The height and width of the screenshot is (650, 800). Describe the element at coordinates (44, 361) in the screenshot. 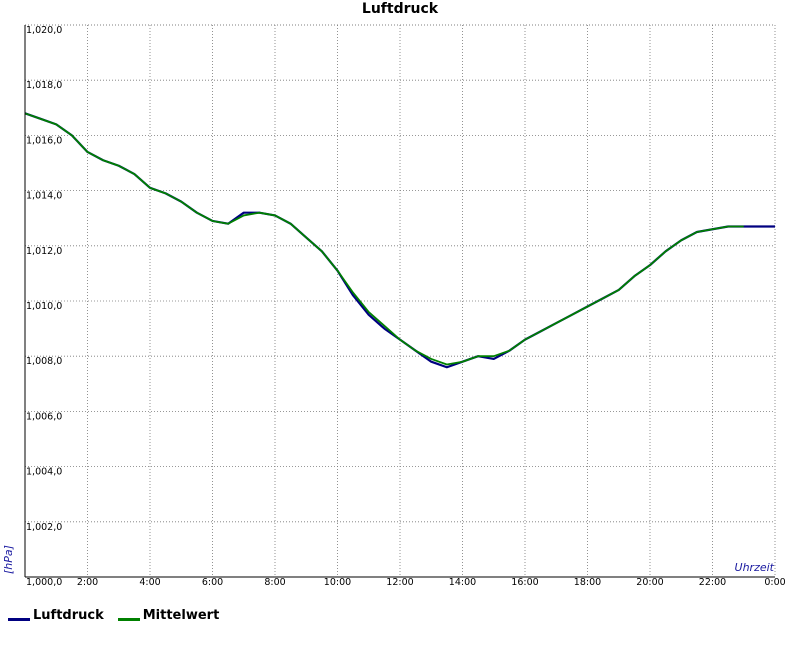

I see `y-tick-label: 1,008,0` at that location.